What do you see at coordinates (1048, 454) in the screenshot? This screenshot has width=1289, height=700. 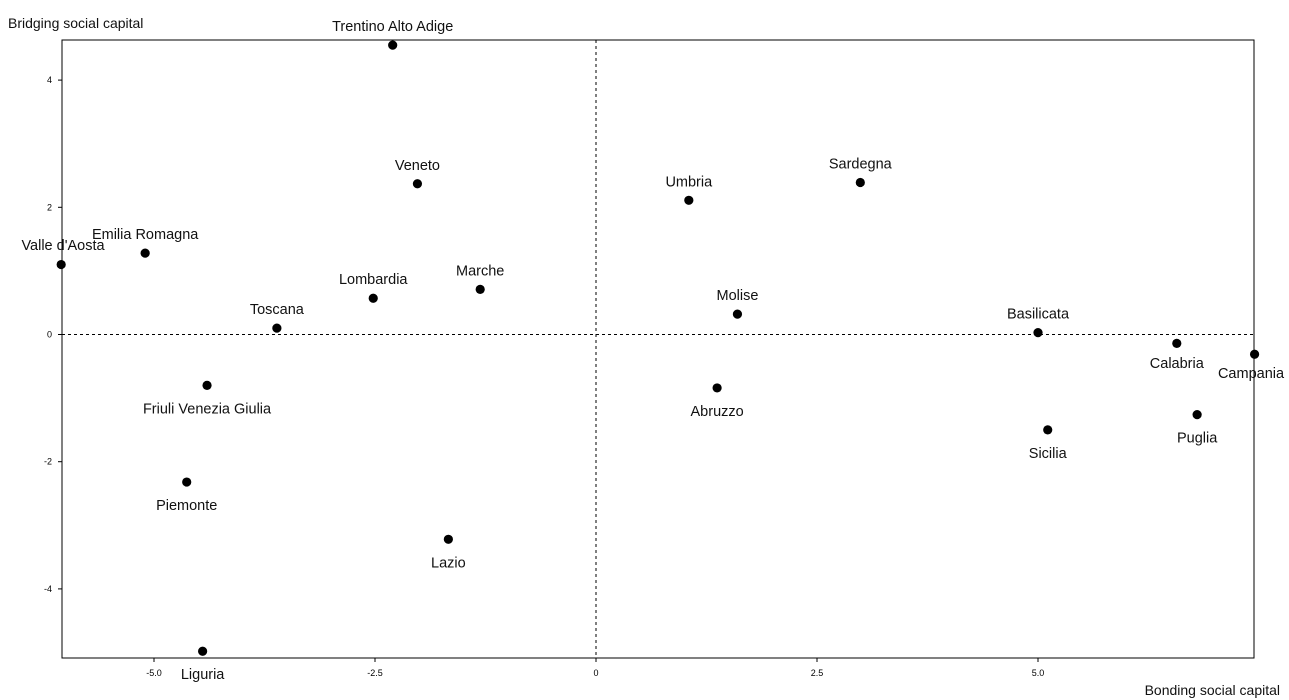 I see `point-label: Sicilia` at bounding box center [1048, 454].